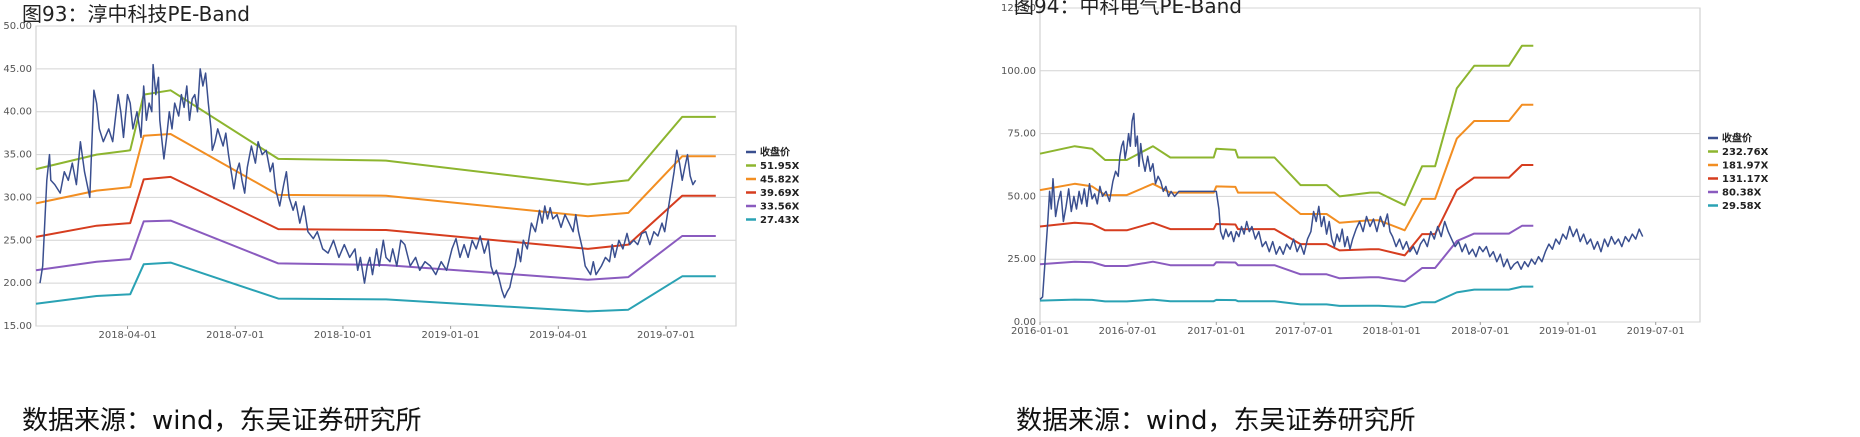 The width and height of the screenshot is (1860, 437). Describe the element at coordinates (1021, 134) in the screenshot. I see `y-tick-label: 75.00` at that location.